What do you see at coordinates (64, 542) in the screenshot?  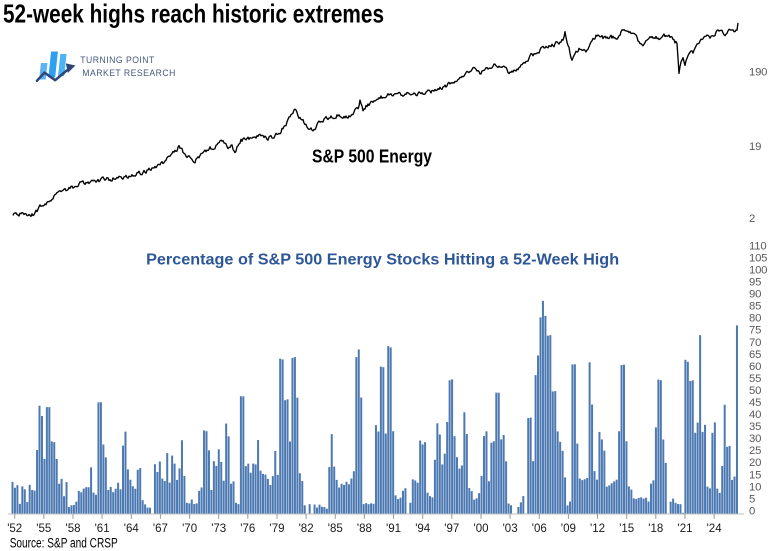 I see `svg-text: Source: S&P and CRSP` at bounding box center [64, 542].